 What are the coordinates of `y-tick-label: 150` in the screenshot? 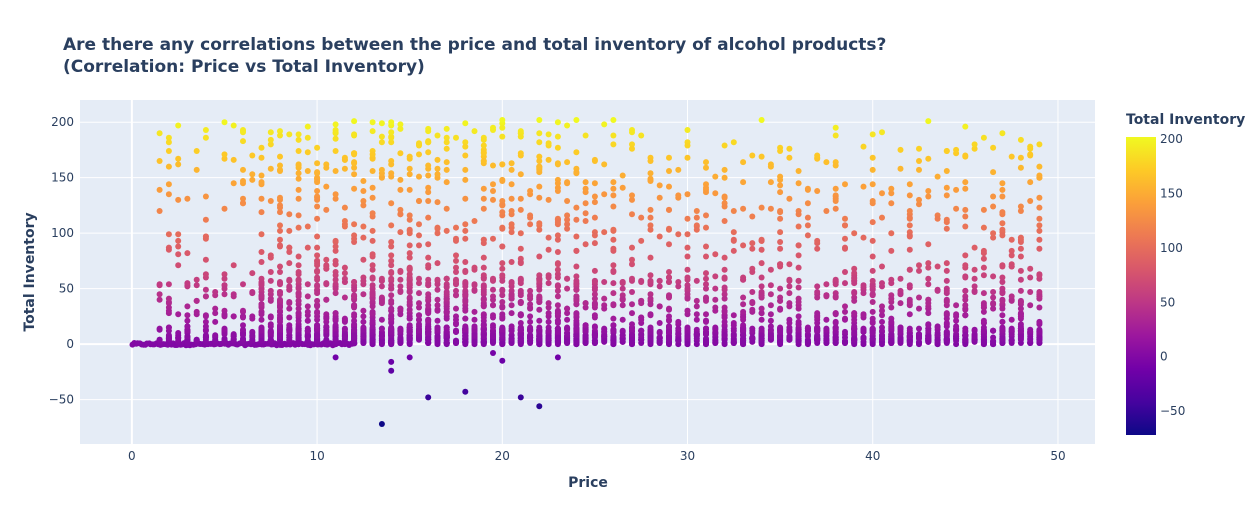 It's located at (62, 178).